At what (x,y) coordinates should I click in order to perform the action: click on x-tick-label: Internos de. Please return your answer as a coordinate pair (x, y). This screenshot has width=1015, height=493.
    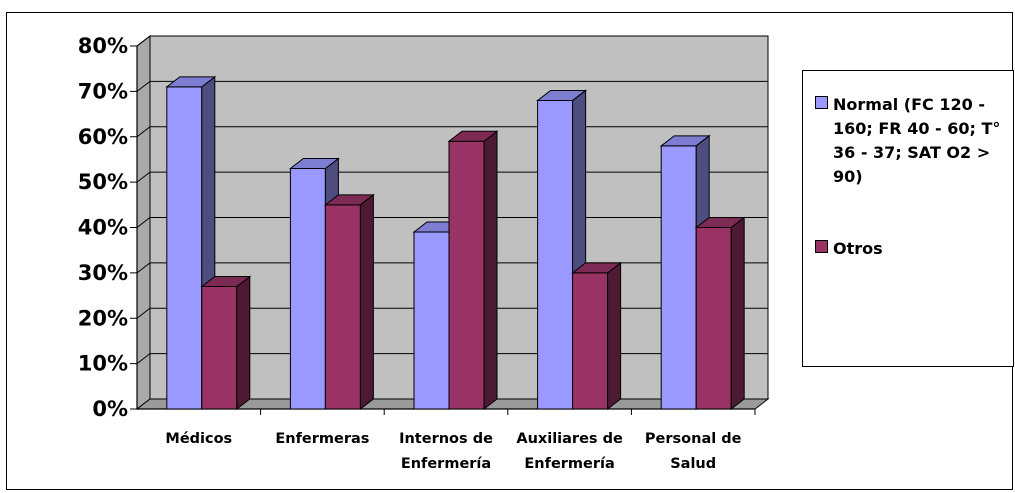
    Looking at the image, I should click on (446, 439).